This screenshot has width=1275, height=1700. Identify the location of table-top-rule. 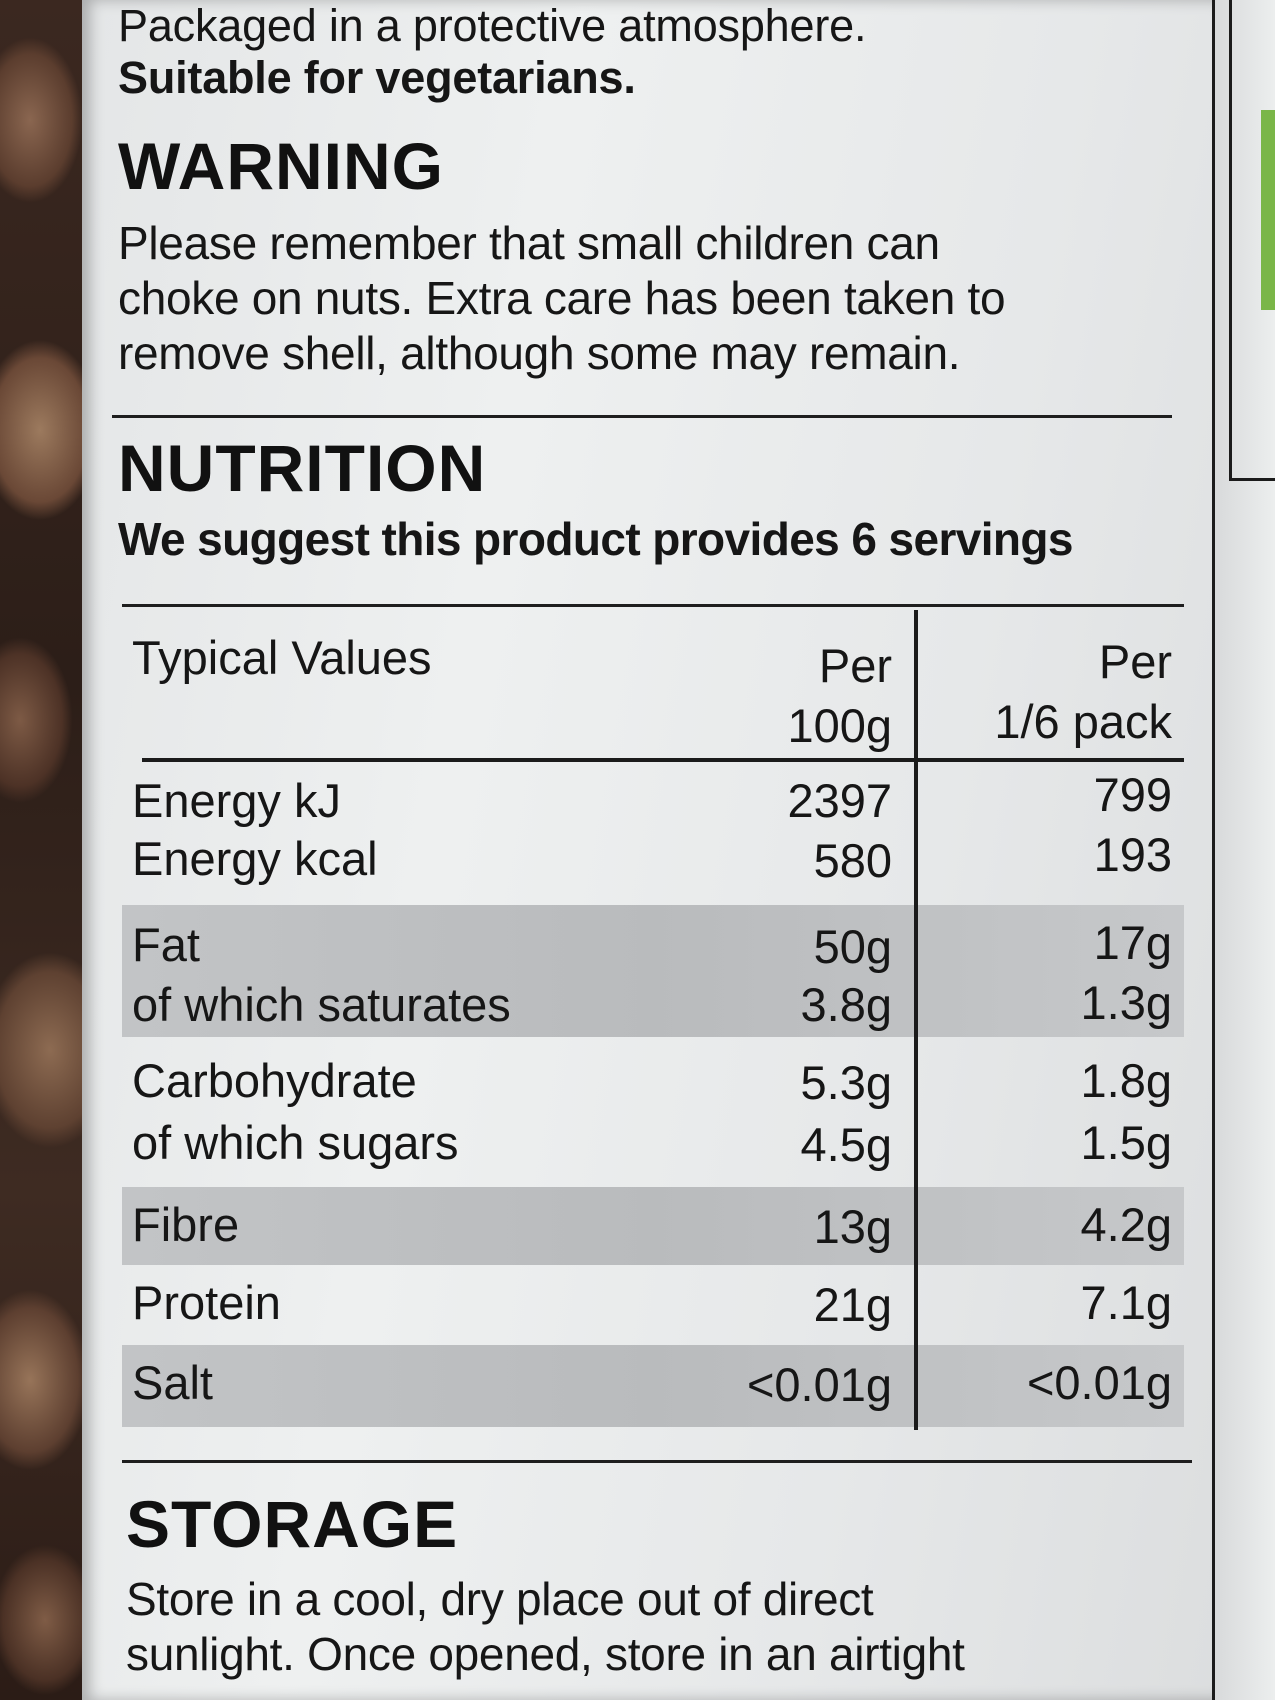
(653, 605).